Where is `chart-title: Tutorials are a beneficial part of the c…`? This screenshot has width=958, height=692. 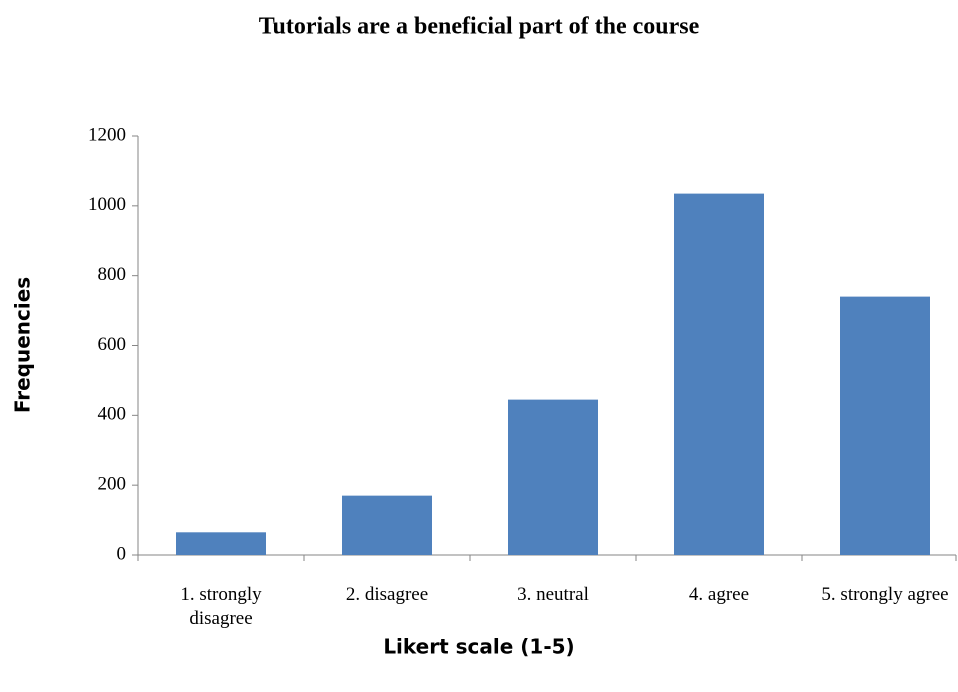 chart-title: Tutorials are a beneficial part of the c… is located at coordinates (479, 27).